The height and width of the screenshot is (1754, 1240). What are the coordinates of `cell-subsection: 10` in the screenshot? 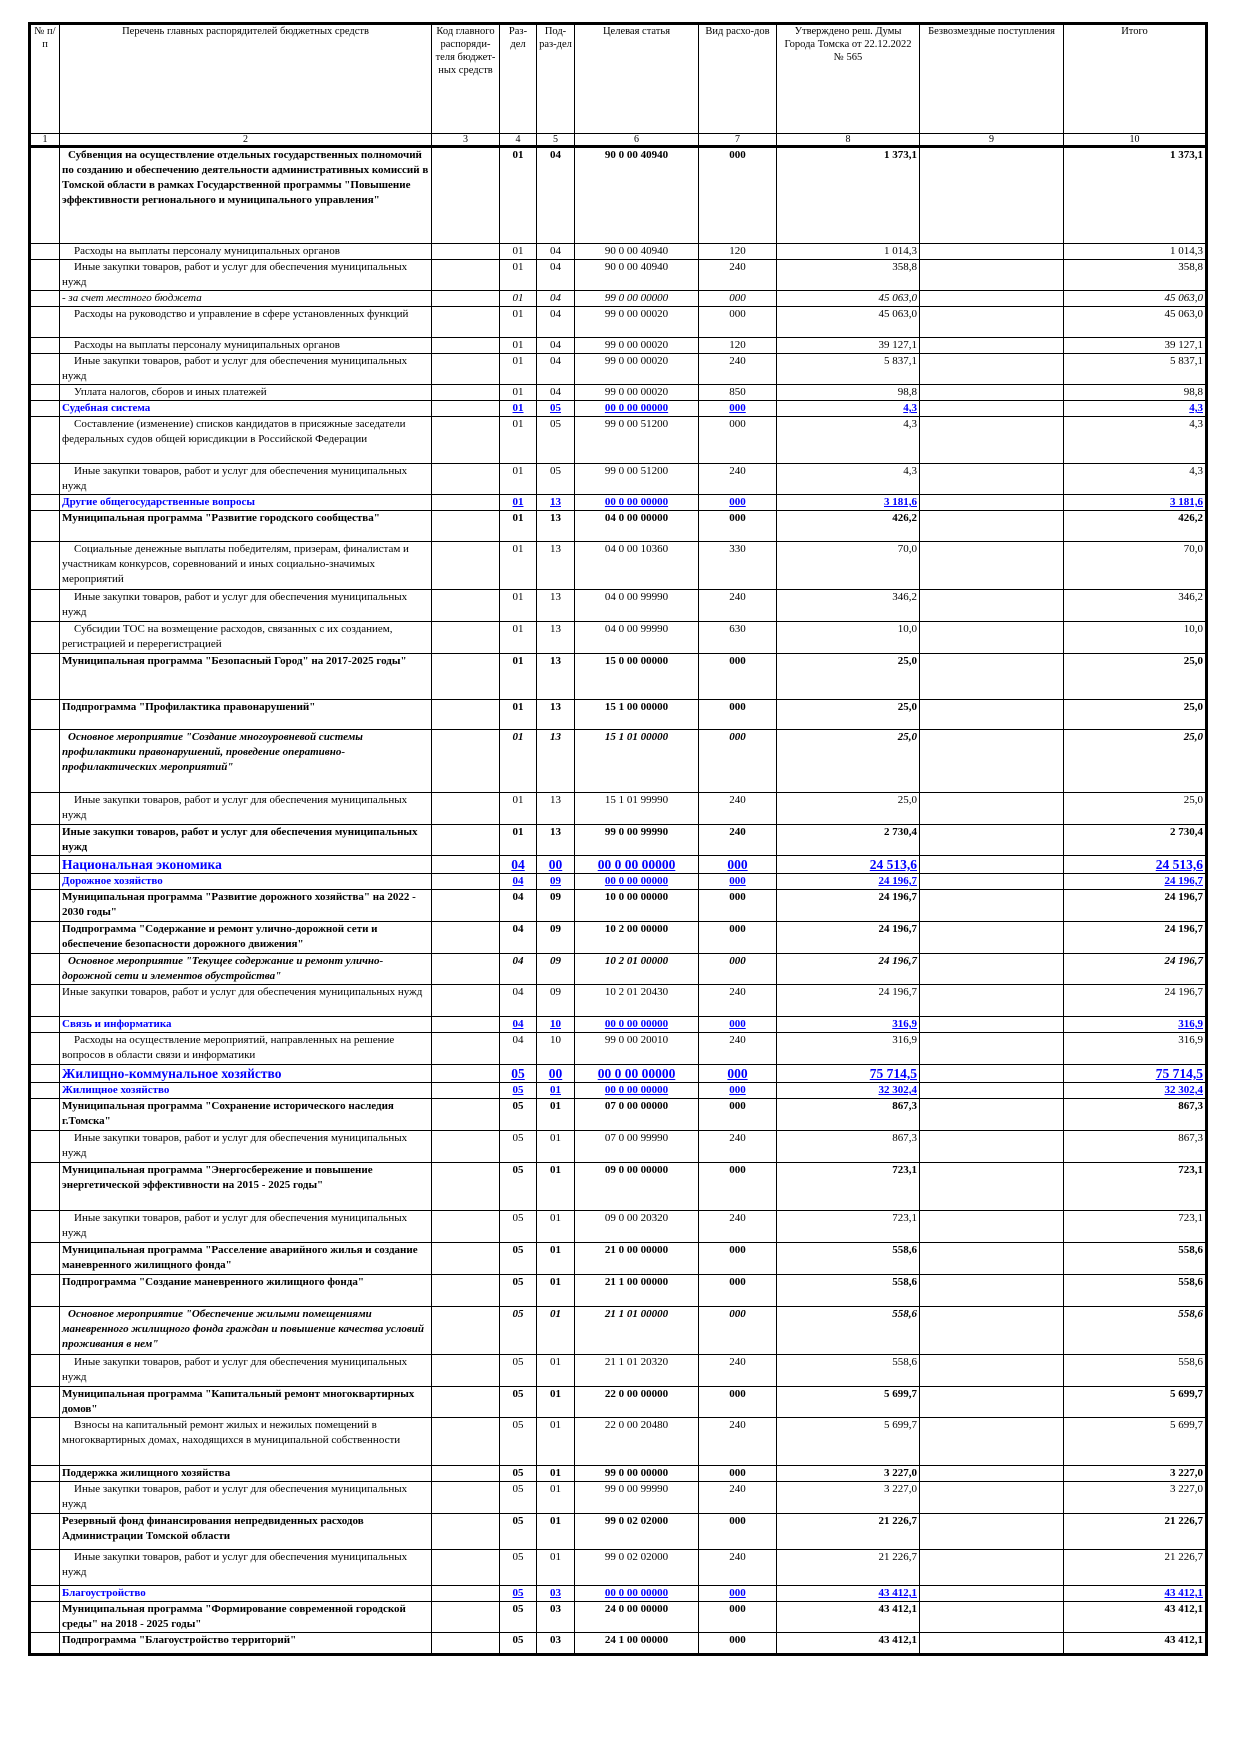 It's located at (555, 1048).